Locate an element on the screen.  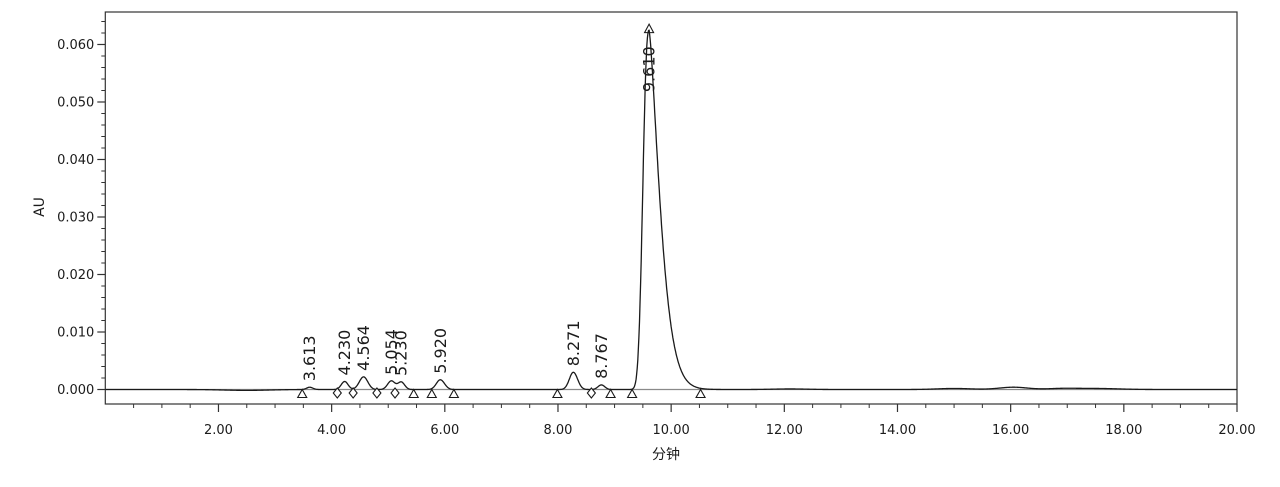
x-tick-label: 10.00 is located at coordinates (671, 430).